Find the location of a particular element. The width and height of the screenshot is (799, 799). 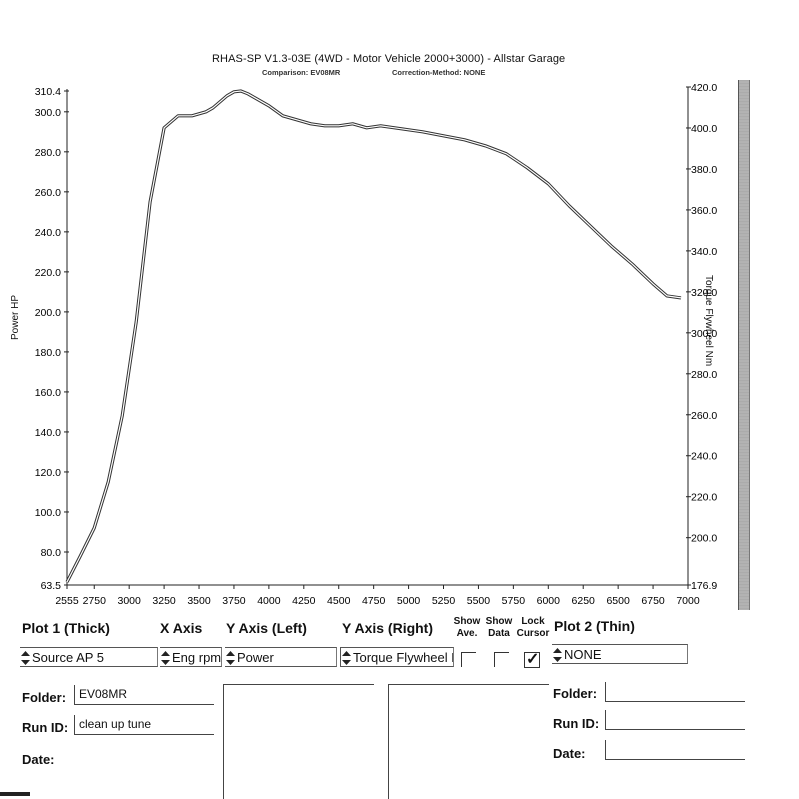

y-left-select: Power is located at coordinates (281, 657).